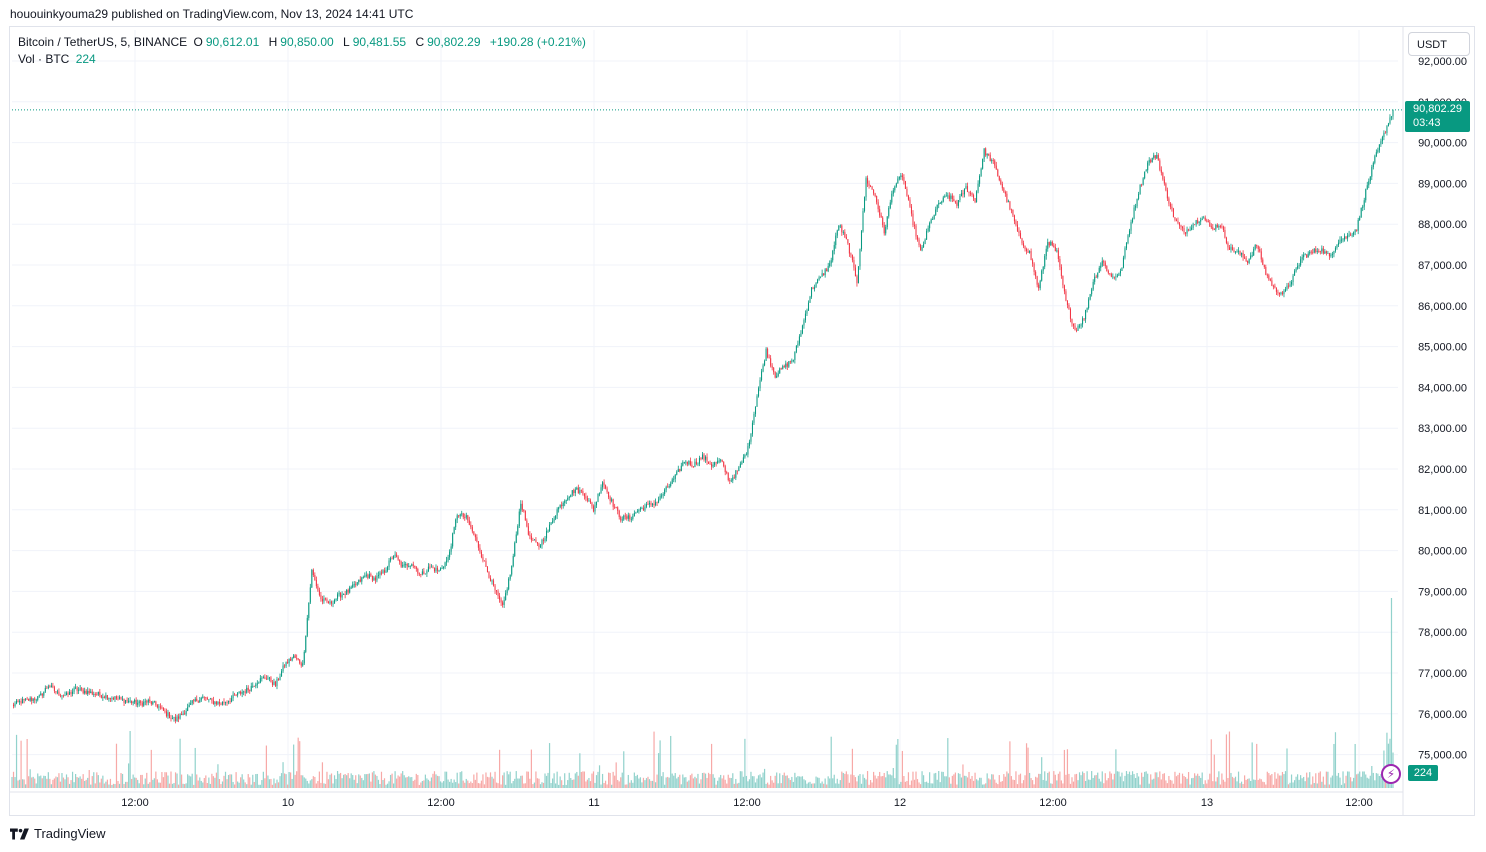 This screenshot has width=1486, height=852. I want to click on currency-button: USDT, so click(1439, 44).